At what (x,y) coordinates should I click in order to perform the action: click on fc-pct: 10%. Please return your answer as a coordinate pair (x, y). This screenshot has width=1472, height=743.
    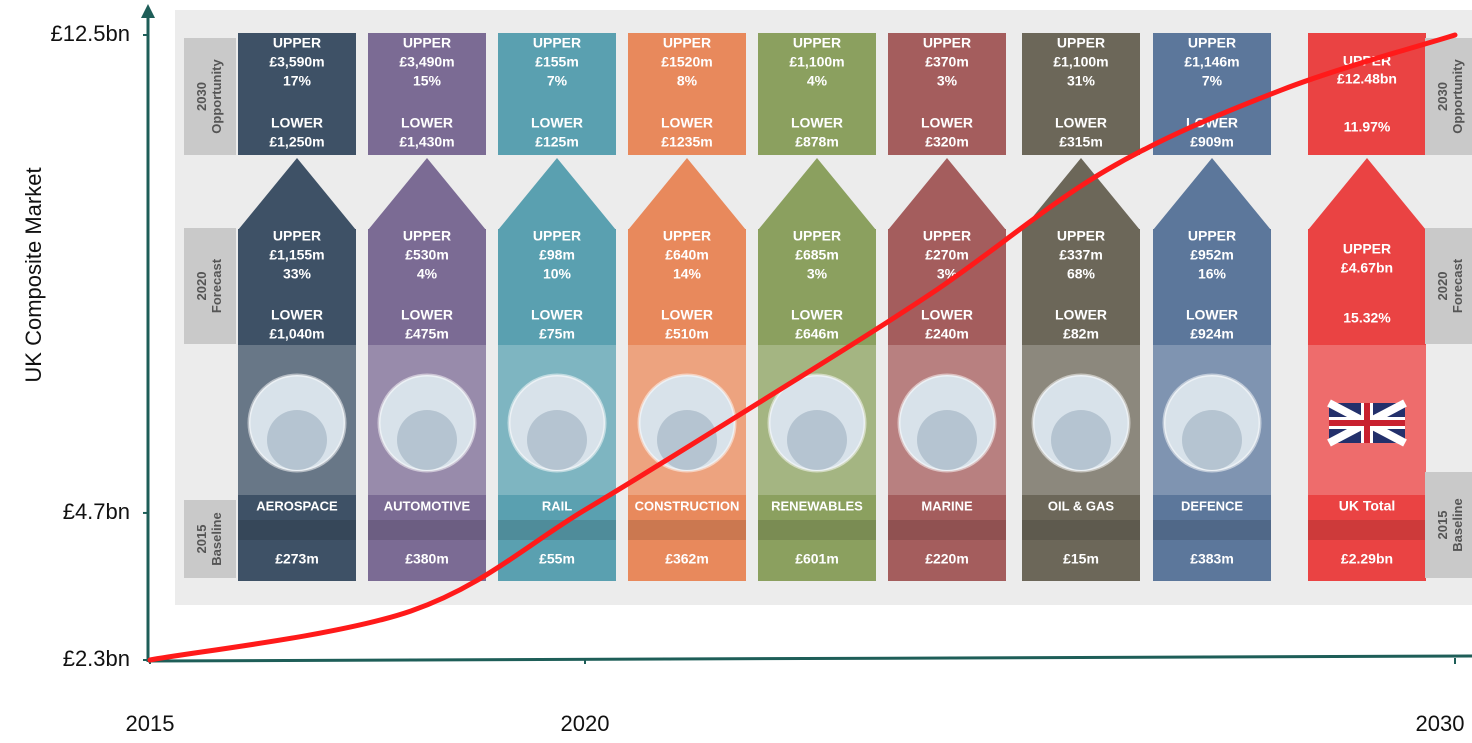
    Looking at the image, I should click on (557, 274).